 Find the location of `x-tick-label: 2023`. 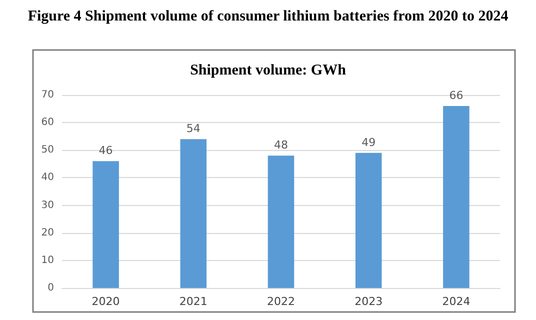

x-tick-label: 2023 is located at coordinates (368, 301).